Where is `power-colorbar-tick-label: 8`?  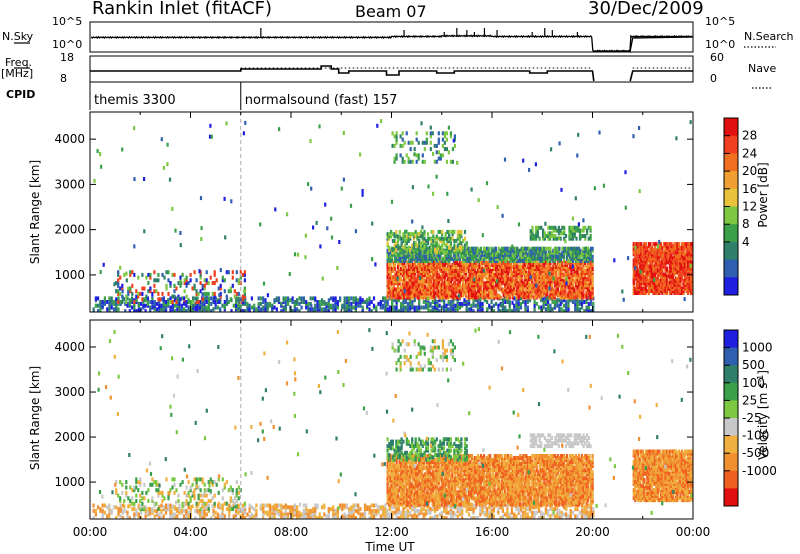 power-colorbar-tick-label: 8 is located at coordinates (746, 224).